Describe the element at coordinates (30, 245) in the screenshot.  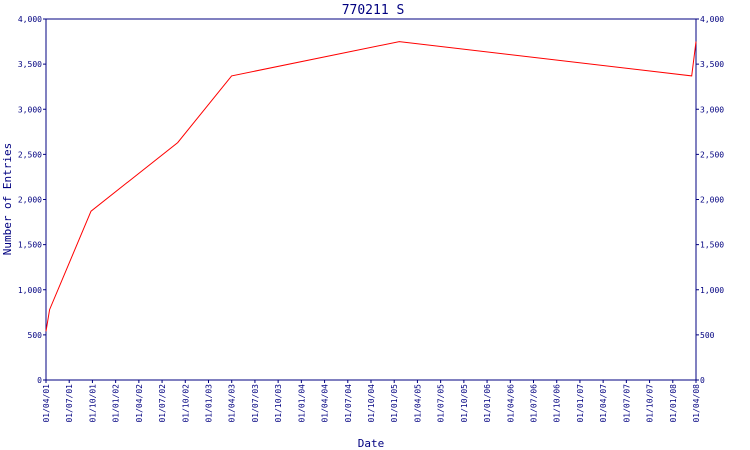
I see `y-tick-label-left: 1,500` at that location.